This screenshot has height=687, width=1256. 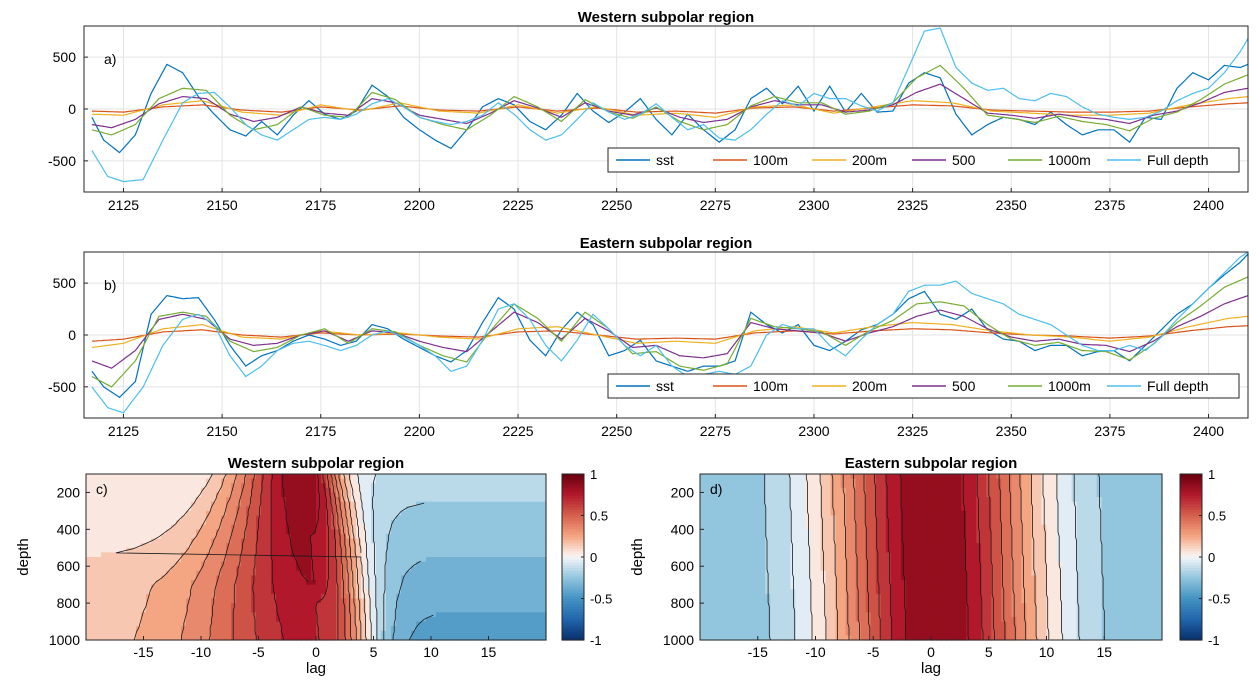 What do you see at coordinates (364, 556) in the screenshot?
I see `contour-line` at bounding box center [364, 556].